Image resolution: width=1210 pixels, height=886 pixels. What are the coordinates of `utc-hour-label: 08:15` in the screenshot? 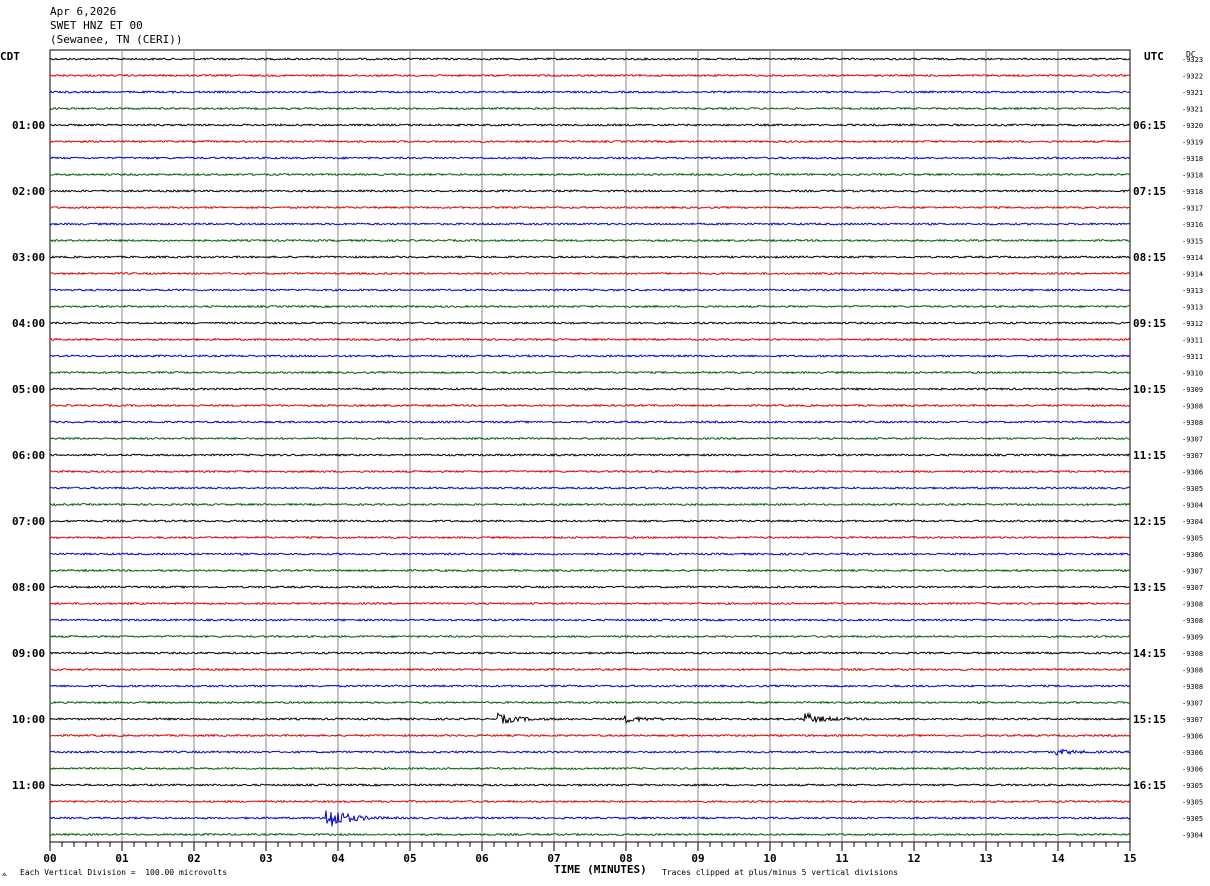 It's located at (1149, 257).